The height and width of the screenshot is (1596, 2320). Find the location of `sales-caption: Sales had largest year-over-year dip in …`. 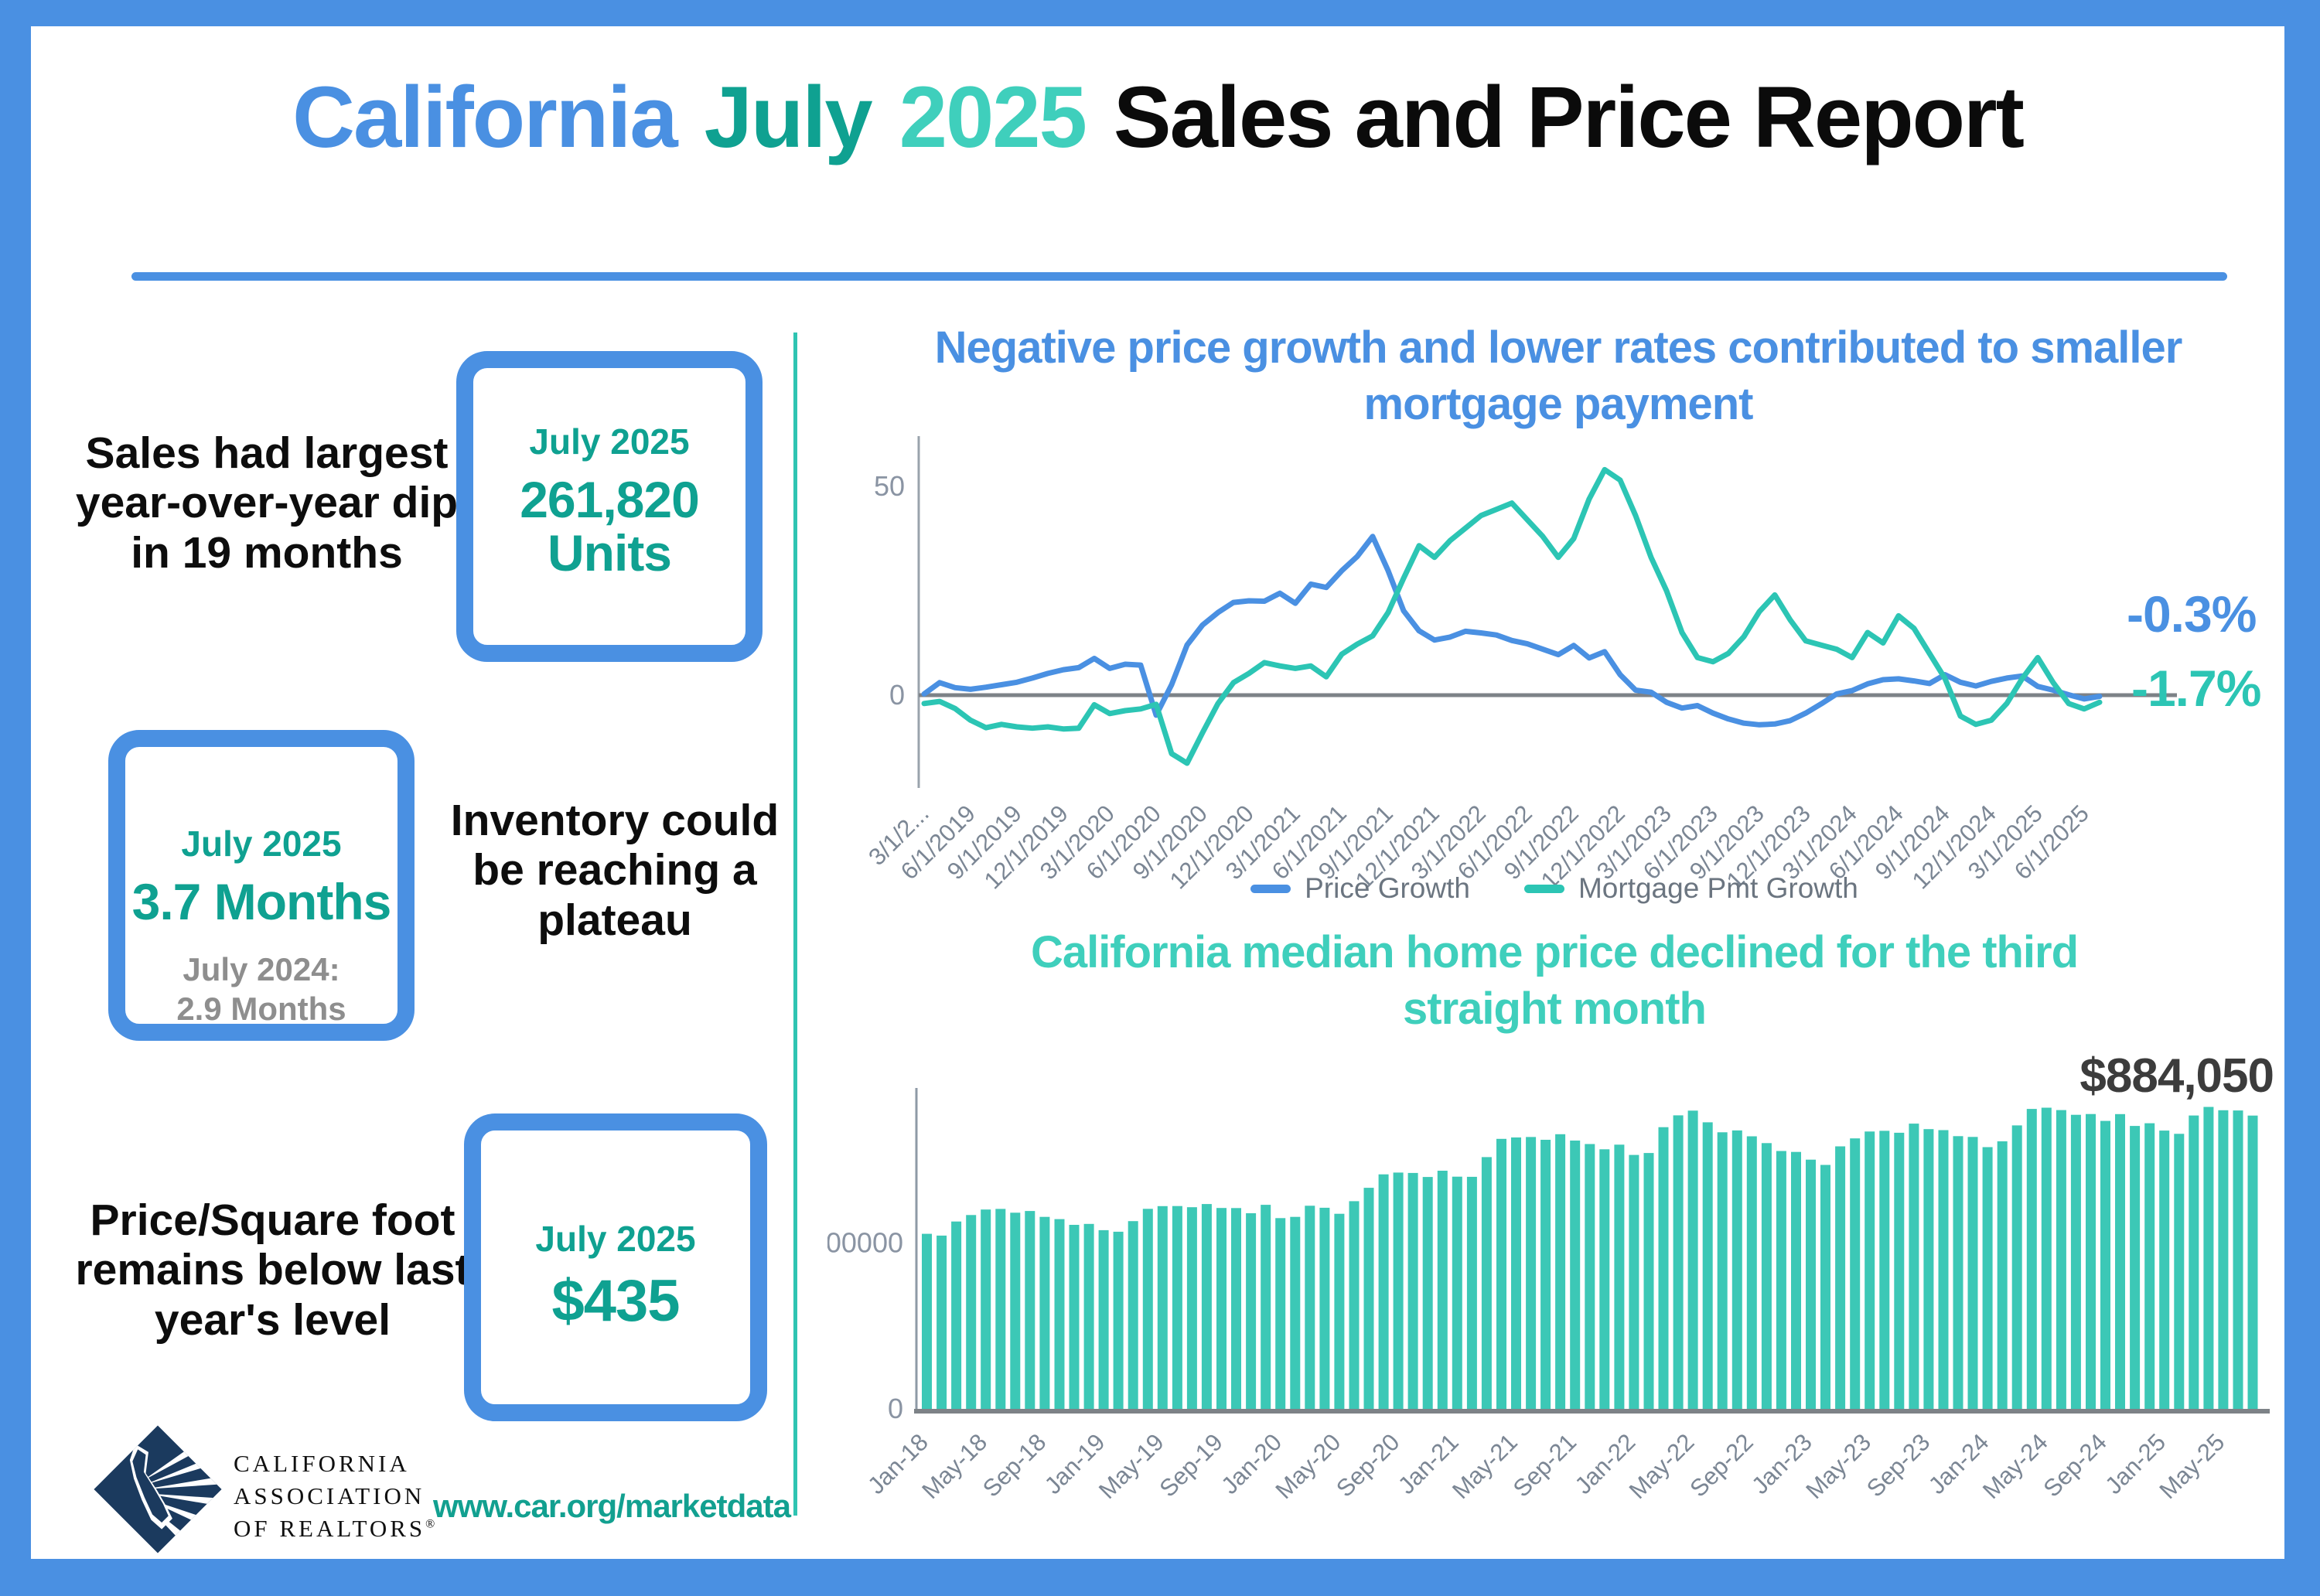

sales-caption: Sales had largest year-over-year dip in … is located at coordinates (267, 503).